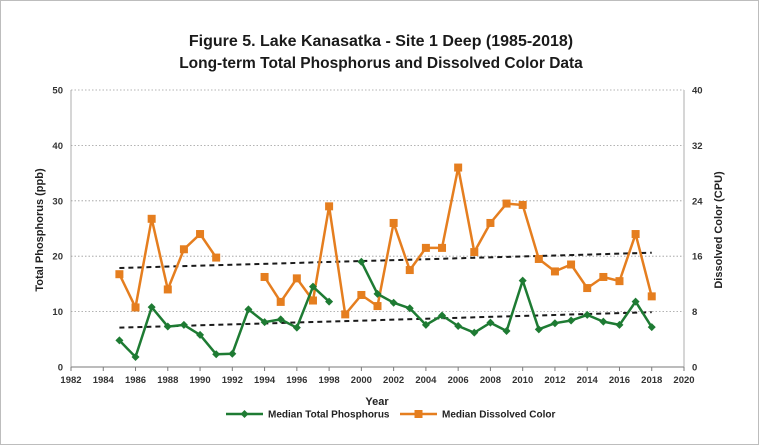 The image size is (759, 446). I want to click on y-axis-label: Total Phosphorus (ppb), so click(40, 230).